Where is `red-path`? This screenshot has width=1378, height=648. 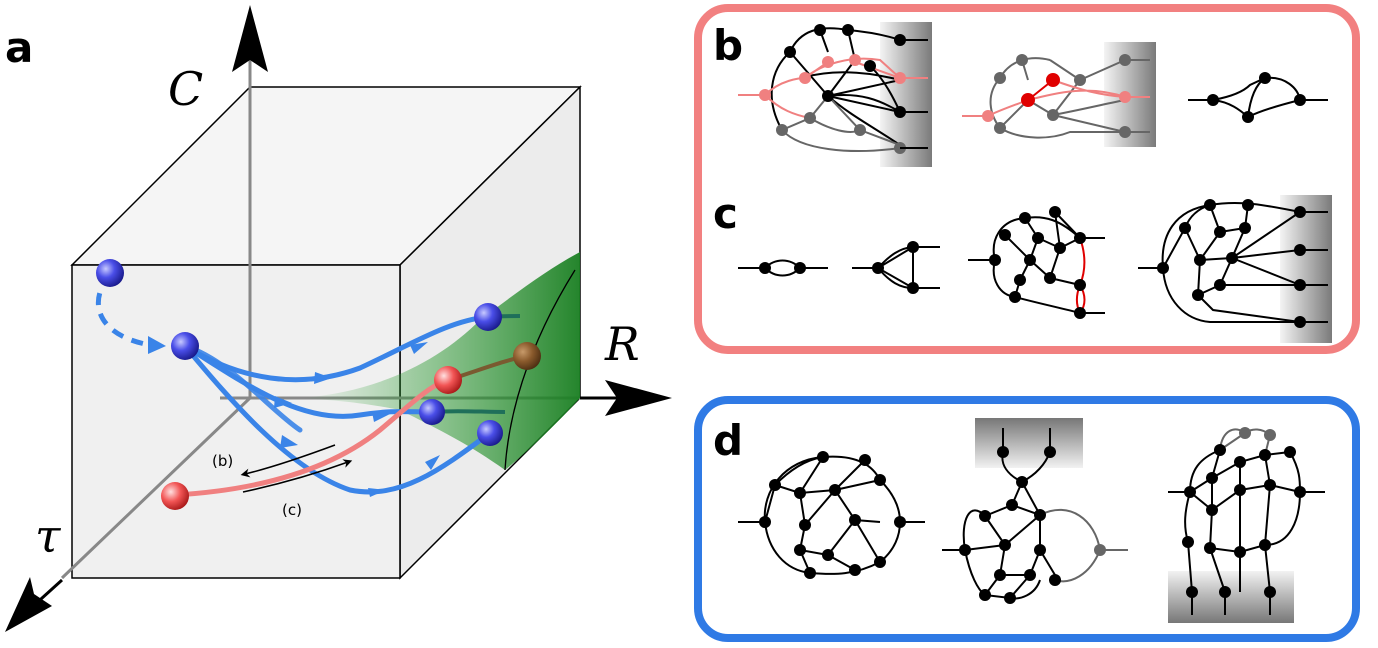 red-path is located at coordinates (311, 437).